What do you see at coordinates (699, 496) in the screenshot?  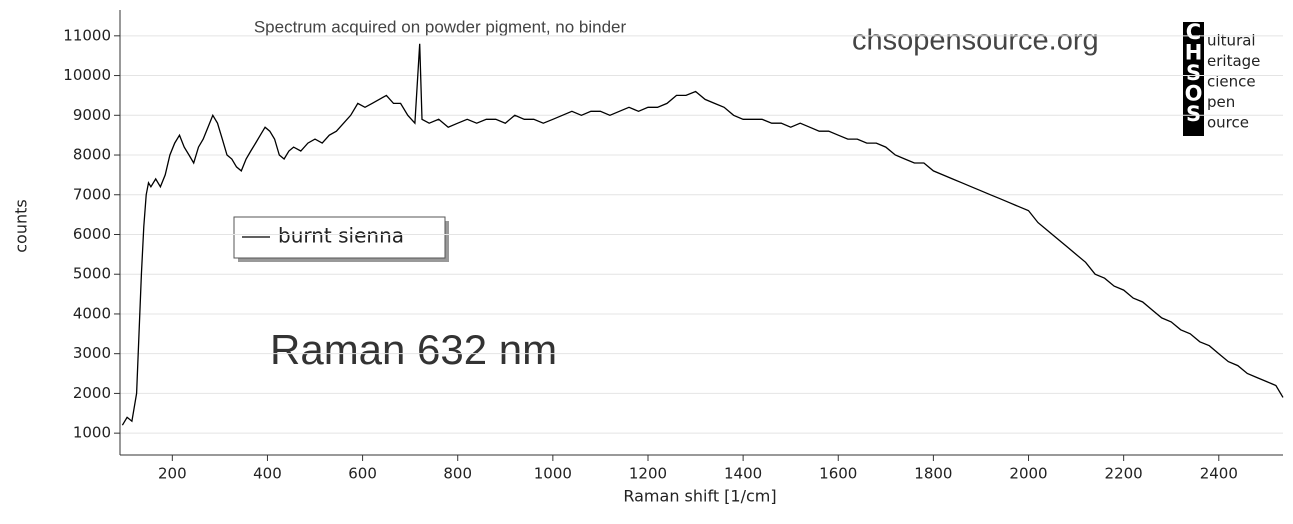 I see `x-axis-title: Raman shift [1/cm]` at bounding box center [699, 496].